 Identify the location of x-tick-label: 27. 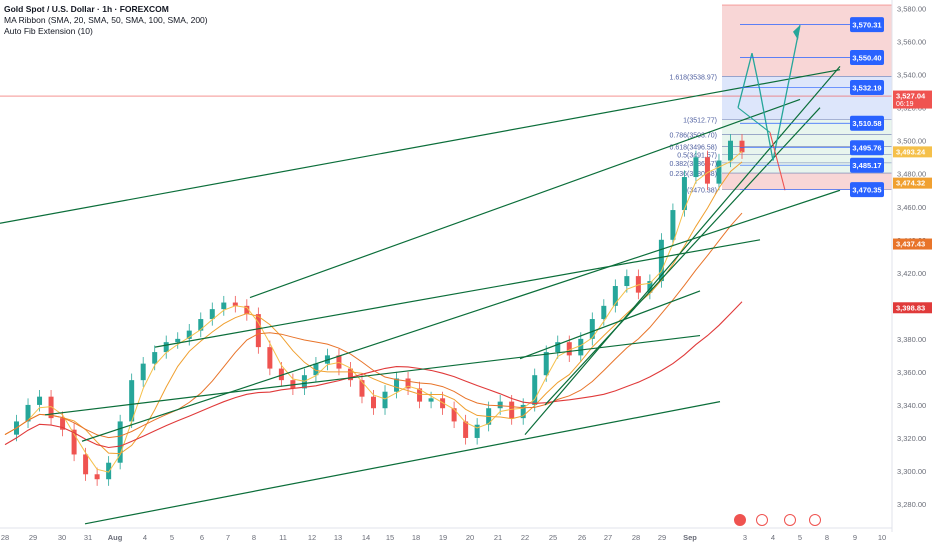
(608, 537).